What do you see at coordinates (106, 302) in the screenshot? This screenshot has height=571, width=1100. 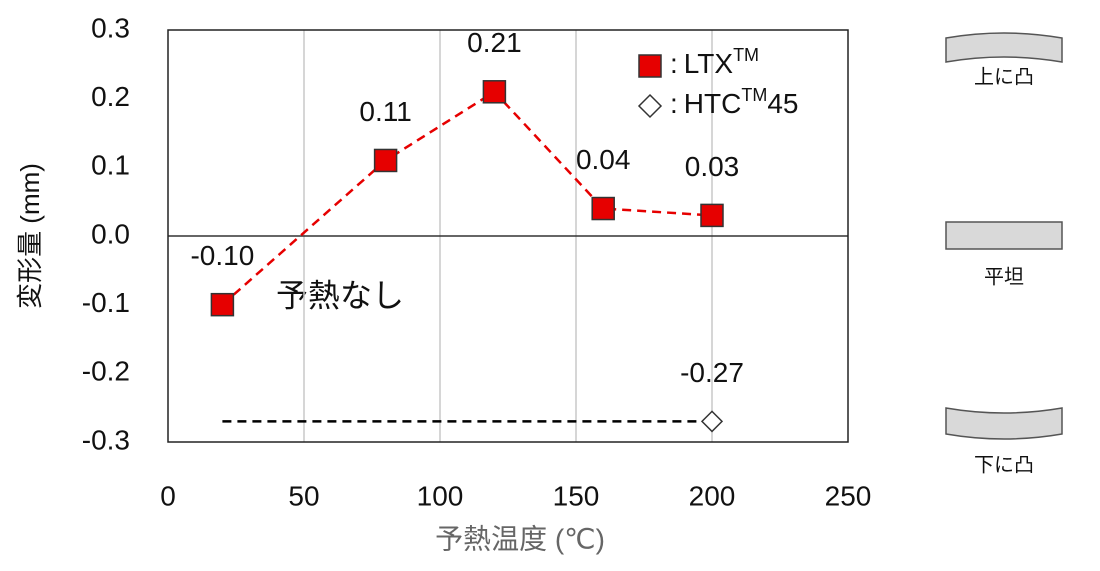 I see `y-tick-label: -0.1` at bounding box center [106, 302].